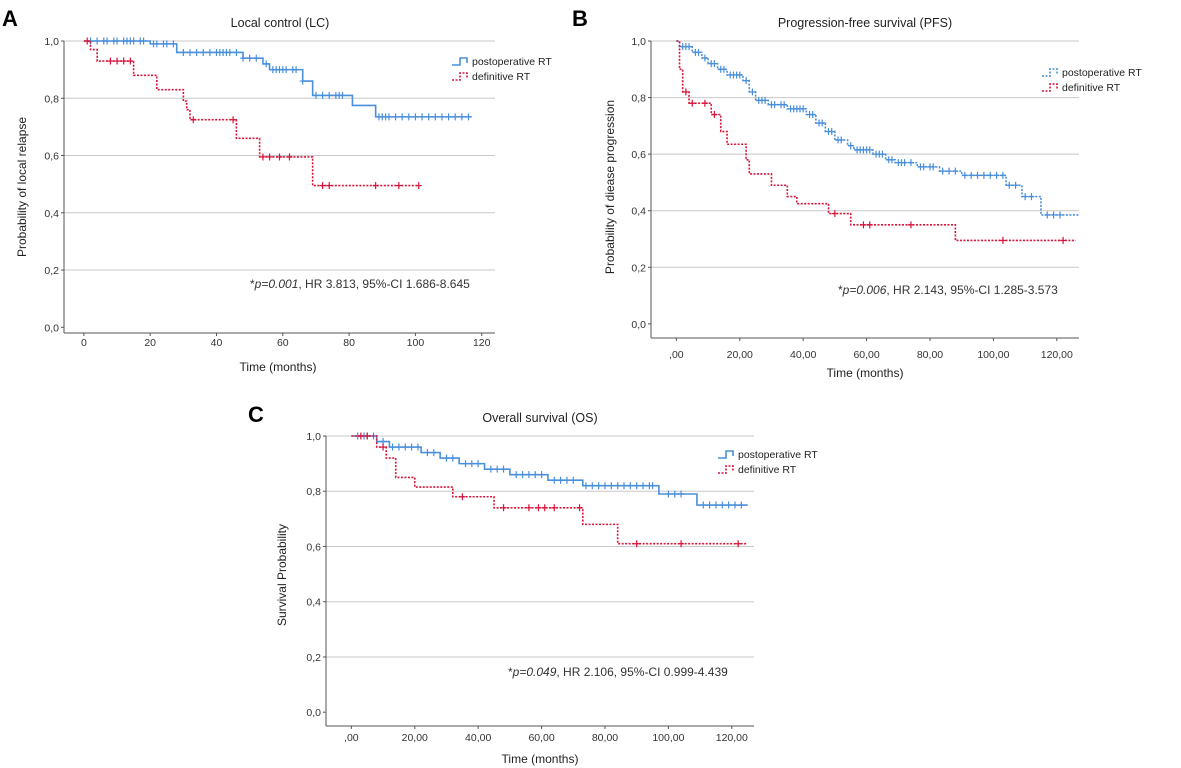 The width and height of the screenshot is (1181, 768). I want to click on x-tick-label: 60, so click(283, 343).